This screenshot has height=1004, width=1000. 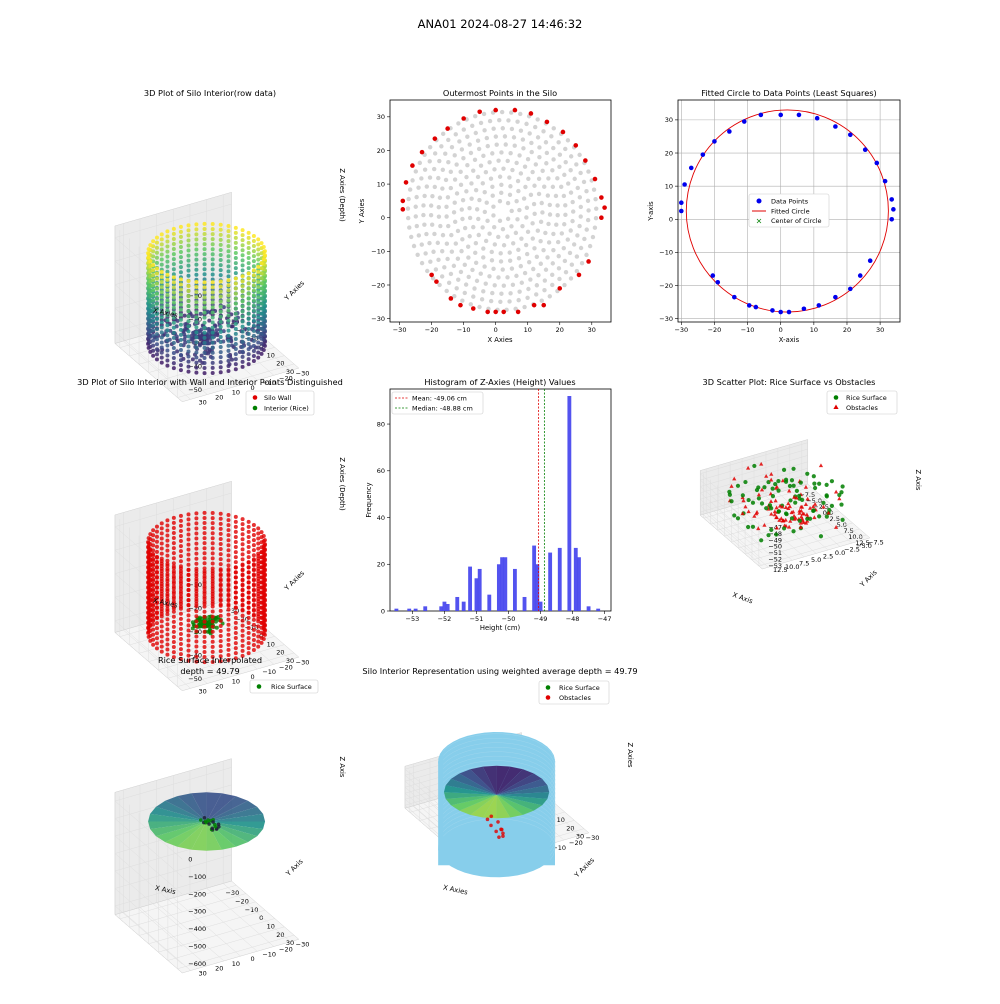 What do you see at coordinates (560, 330) in the screenshot?
I see `x-tick-label: 20` at bounding box center [560, 330].